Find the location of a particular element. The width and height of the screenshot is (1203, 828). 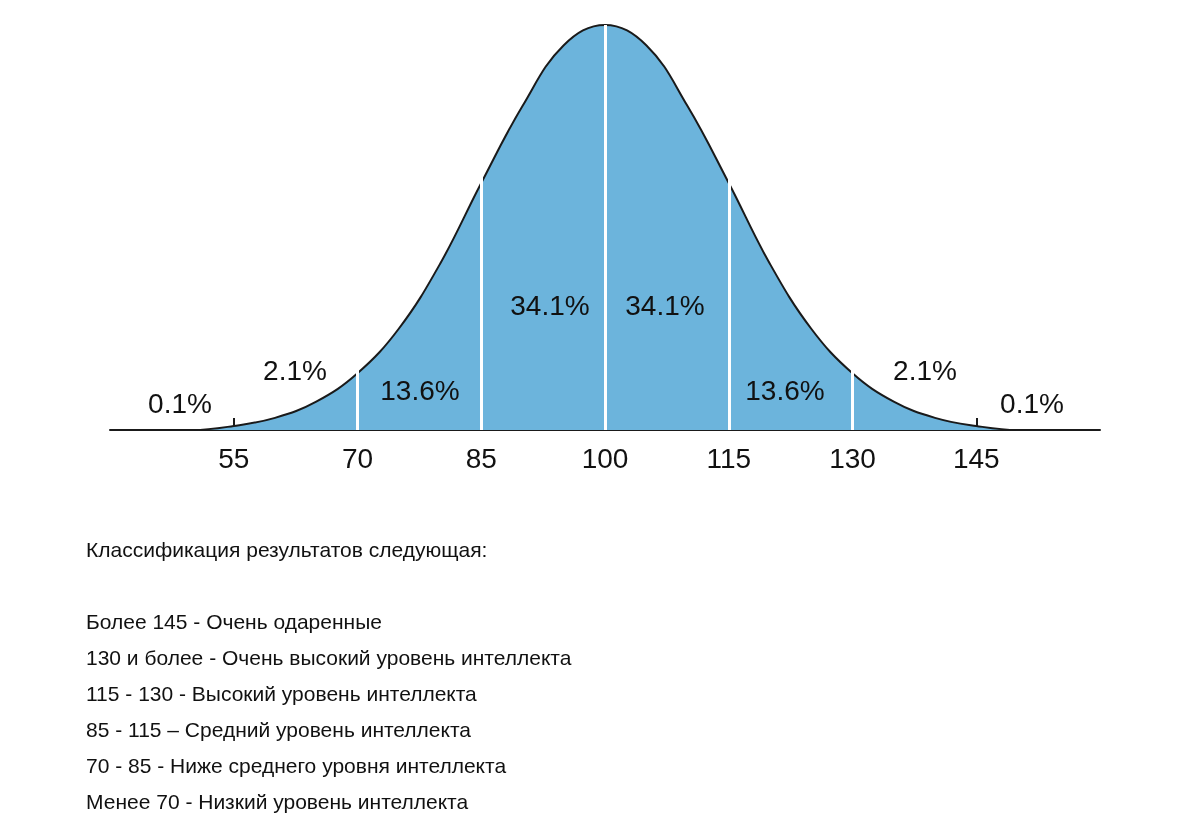

x-tick-label: 85 is located at coordinates (481, 458).